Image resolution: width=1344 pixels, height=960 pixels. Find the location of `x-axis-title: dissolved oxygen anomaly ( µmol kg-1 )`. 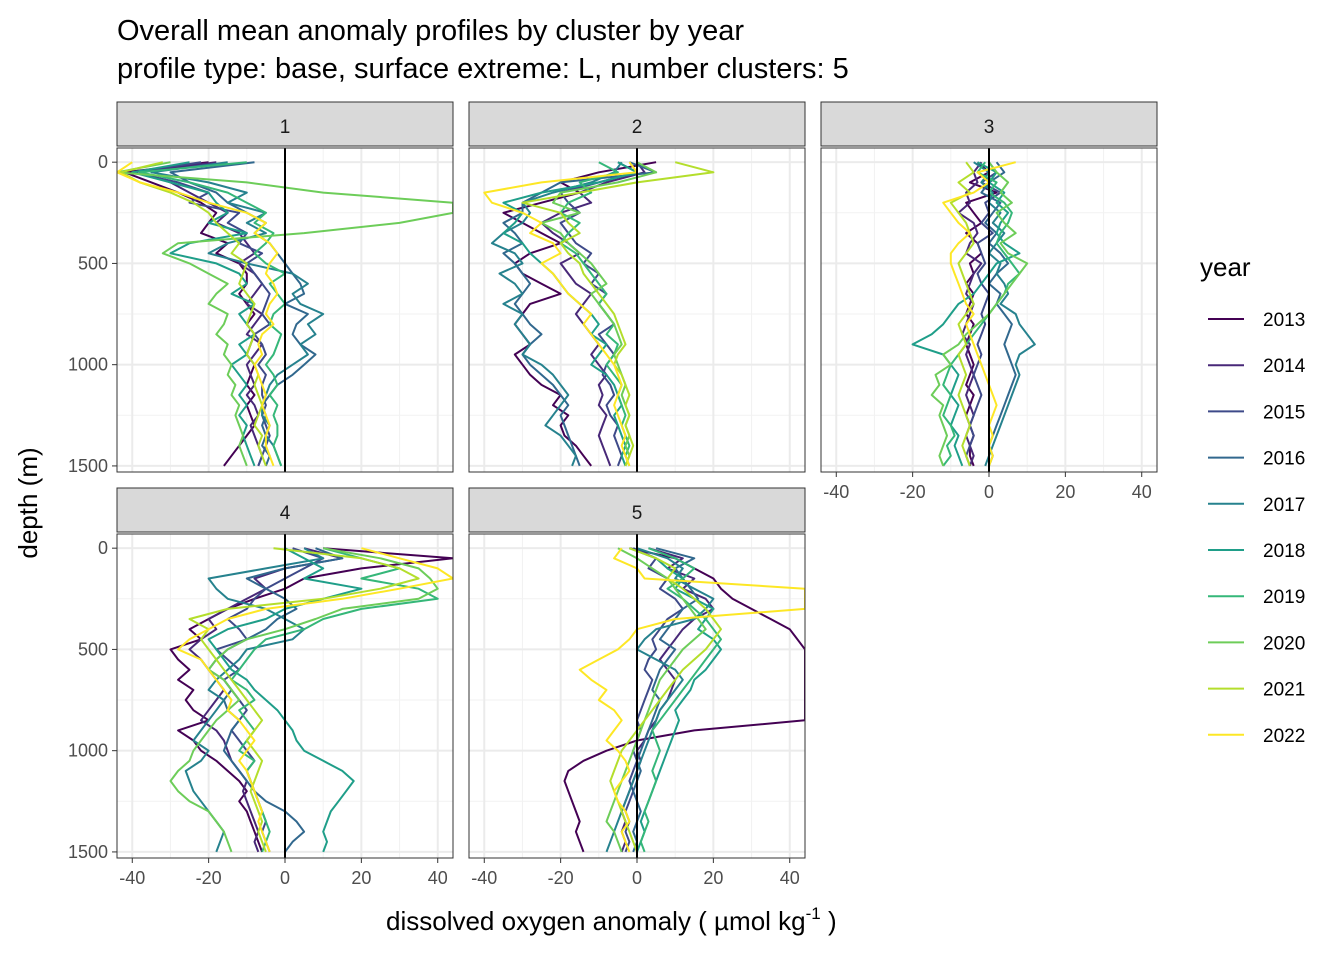

x-axis-title: dissolved oxygen anomaly ( µmol kg-1 ) is located at coordinates (611, 920).